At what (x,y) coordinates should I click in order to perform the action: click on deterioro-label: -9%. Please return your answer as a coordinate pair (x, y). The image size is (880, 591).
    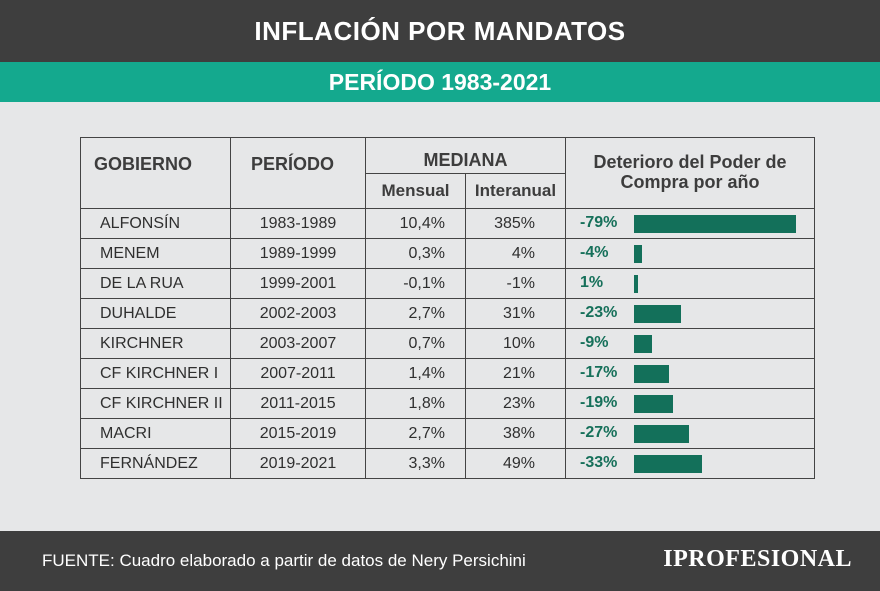
    Looking at the image, I should click on (594, 342).